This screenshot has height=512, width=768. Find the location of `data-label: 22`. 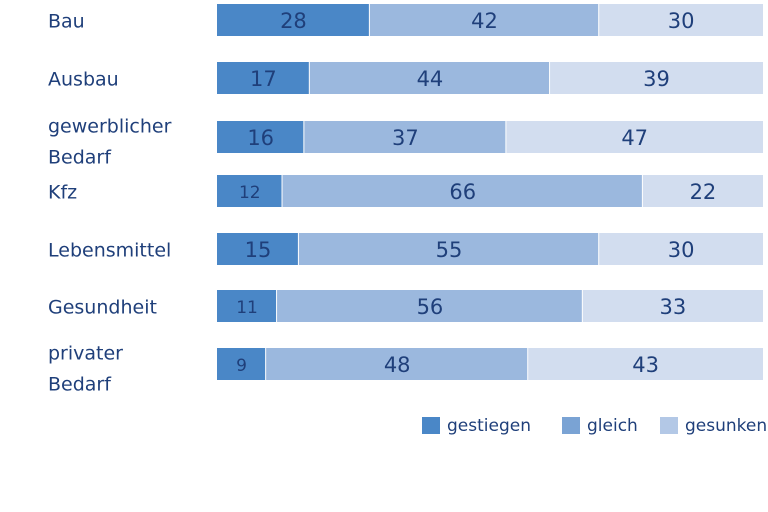

data-label: 22 is located at coordinates (703, 192).